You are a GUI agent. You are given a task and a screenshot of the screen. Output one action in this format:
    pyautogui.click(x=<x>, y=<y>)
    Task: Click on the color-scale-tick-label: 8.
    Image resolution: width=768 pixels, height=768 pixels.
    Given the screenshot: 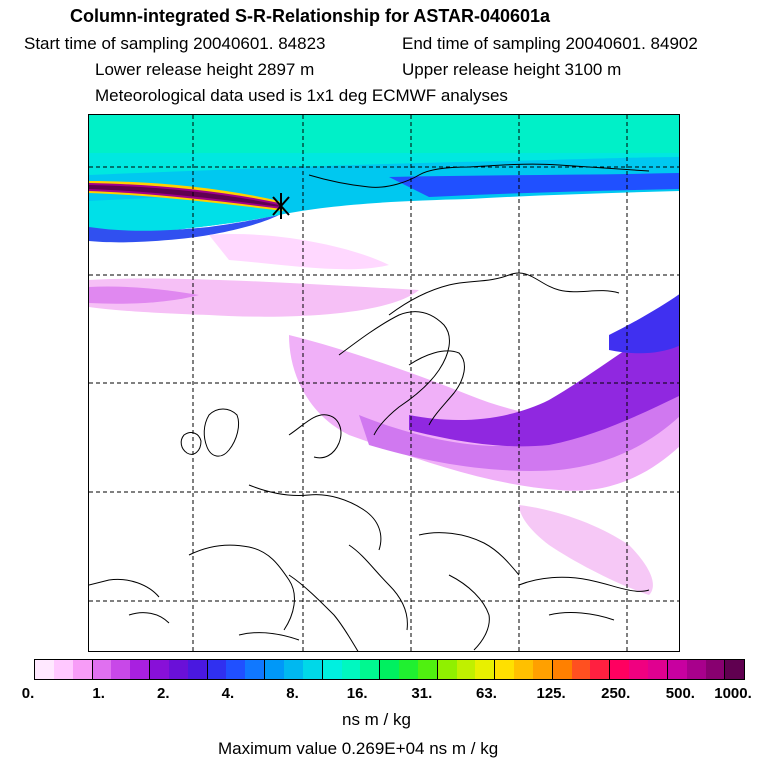 What is the action you would take?
    pyautogui.click(x=292, y=693)
    